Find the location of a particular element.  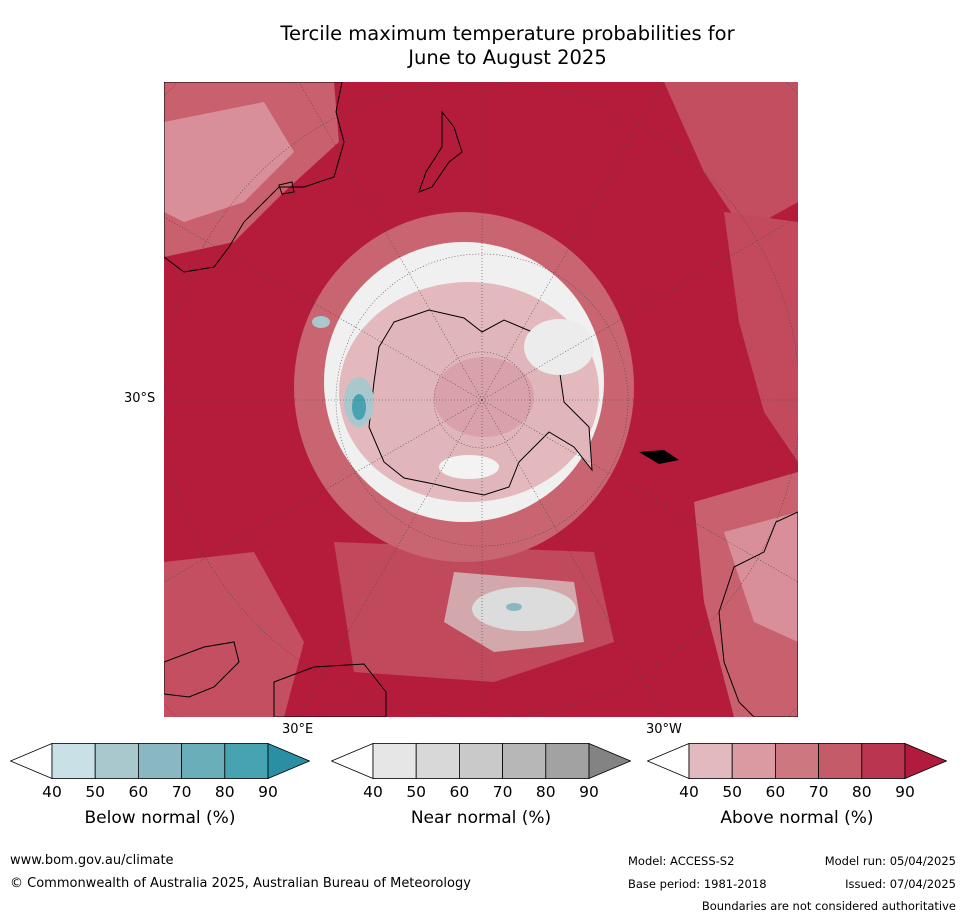

patch-e is located at coordinates (761, 337).